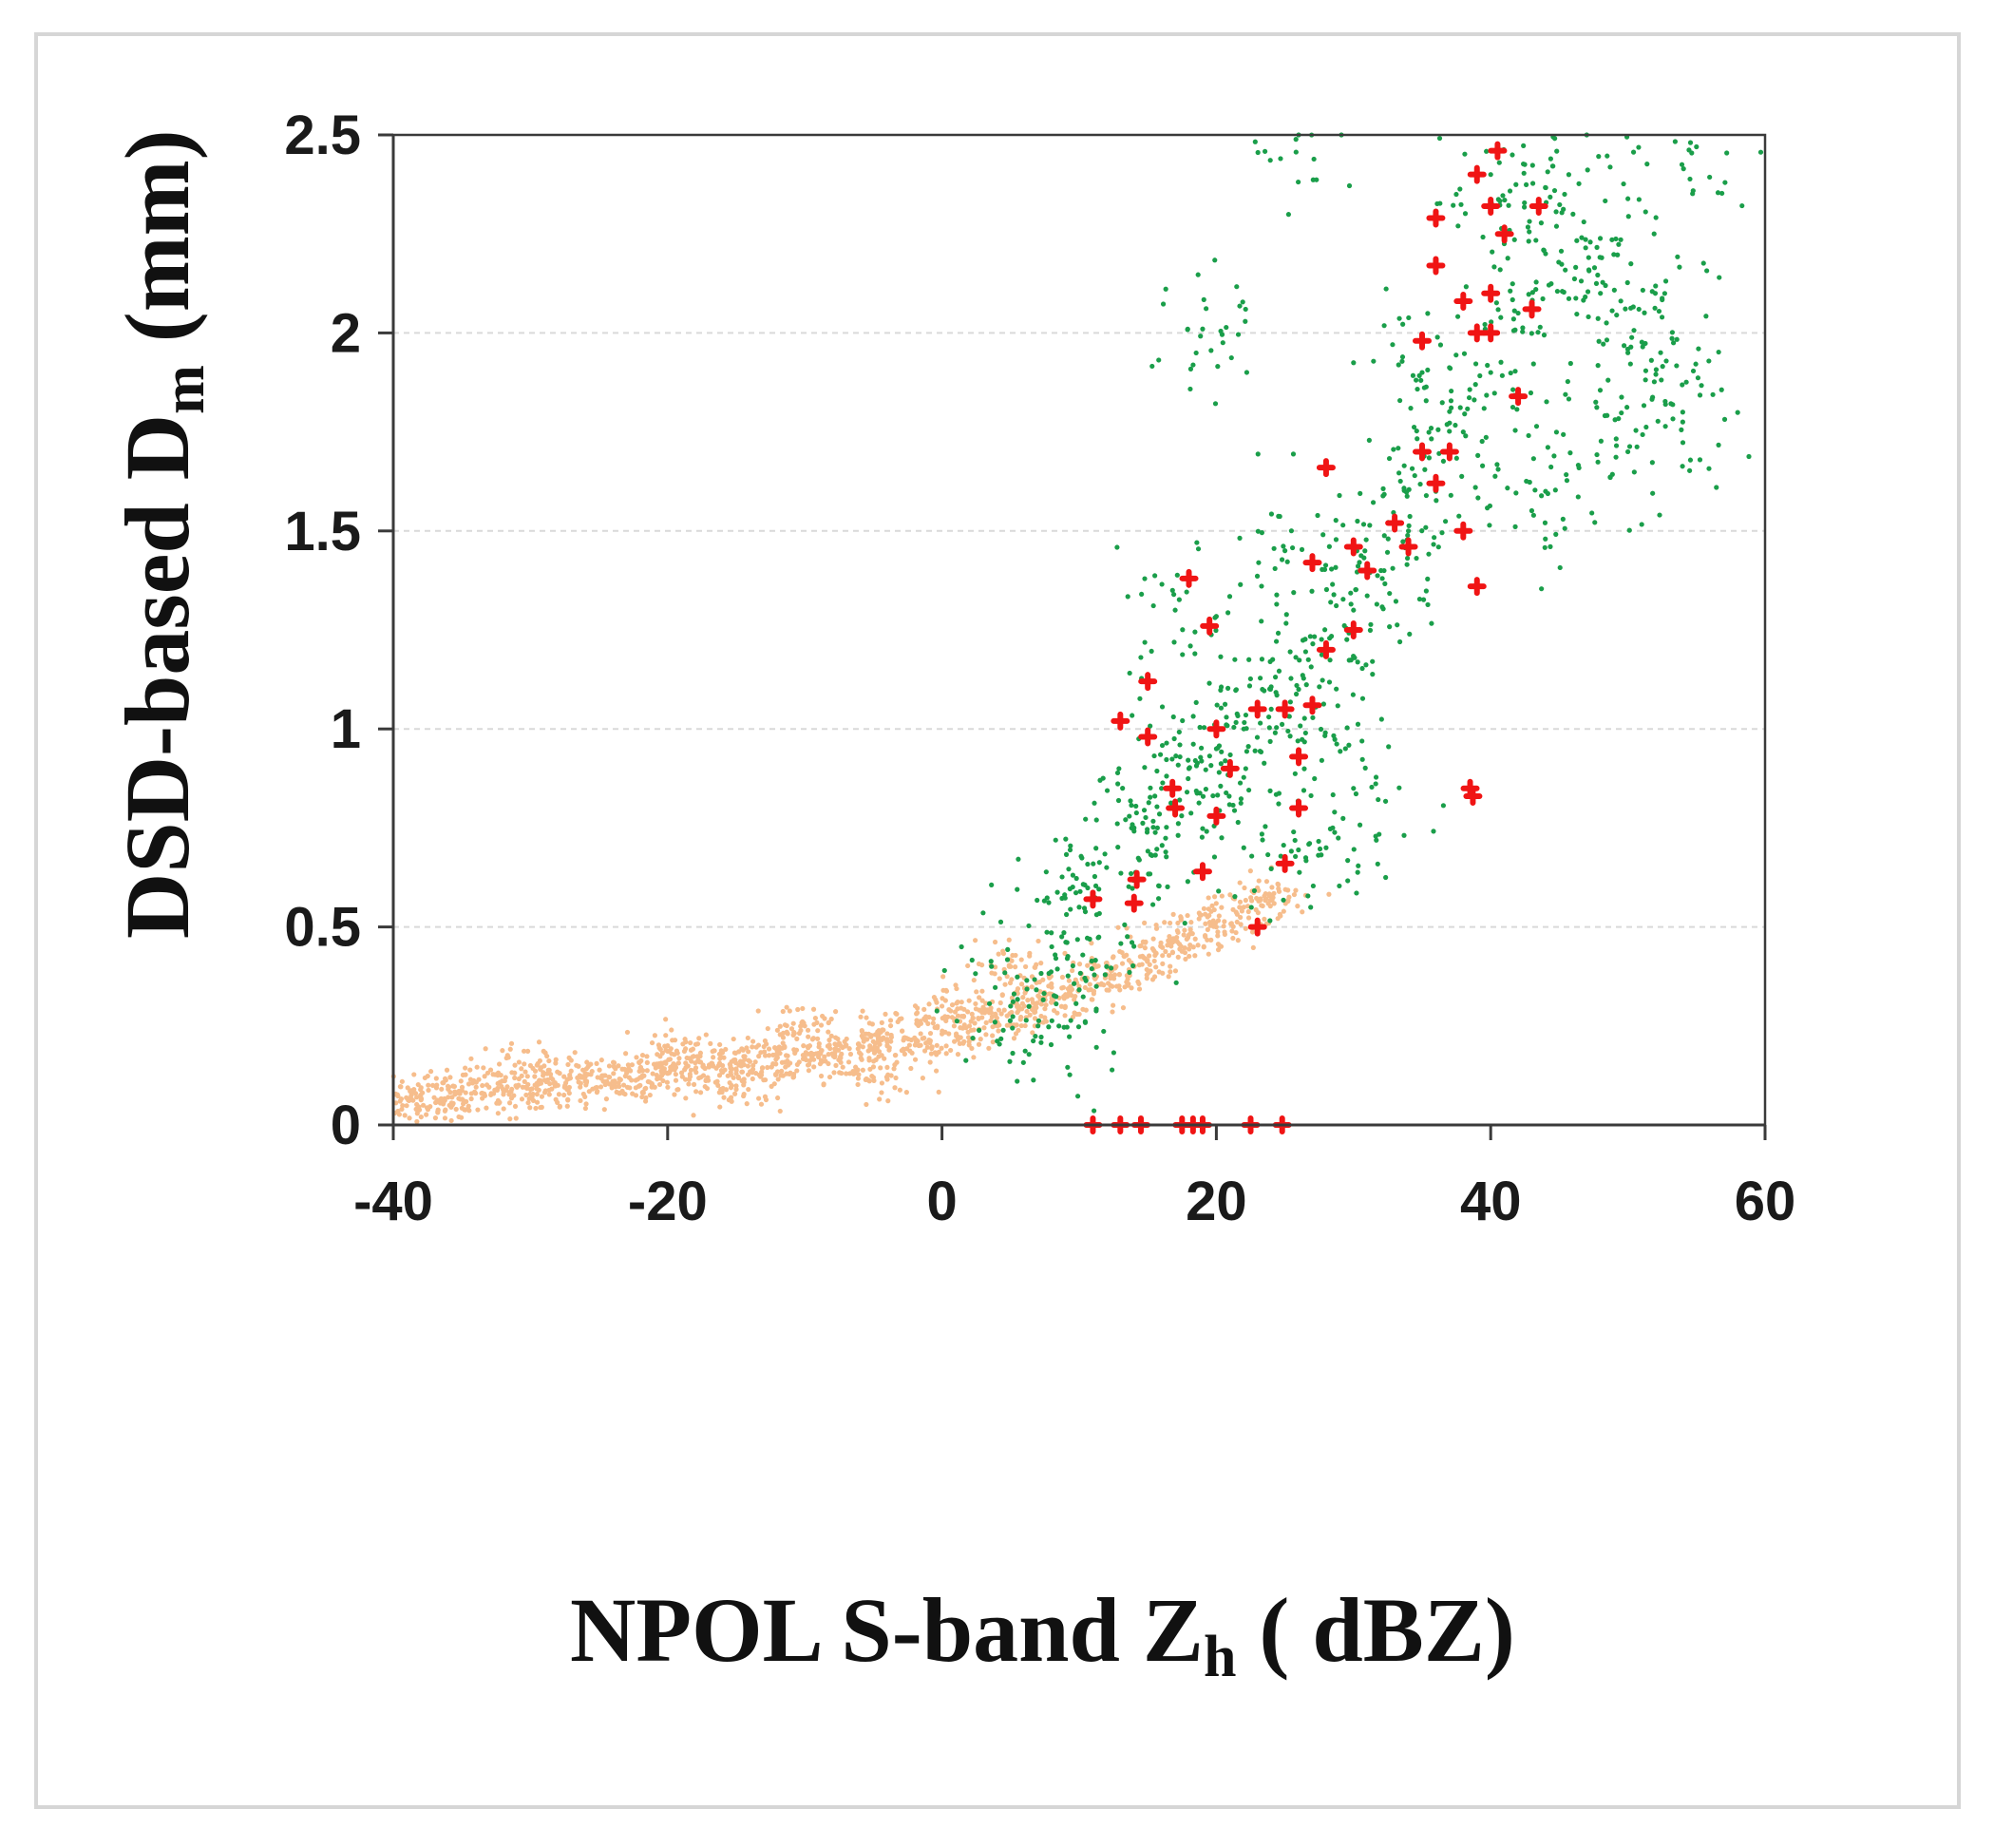 The height and width of the screenshot is (1848, 1994). What do you see at coordinates (161, 534) in the screenshot?
I see `y-axis-title: DSD-based Dm (mm)` at bounding box center [161, 534].